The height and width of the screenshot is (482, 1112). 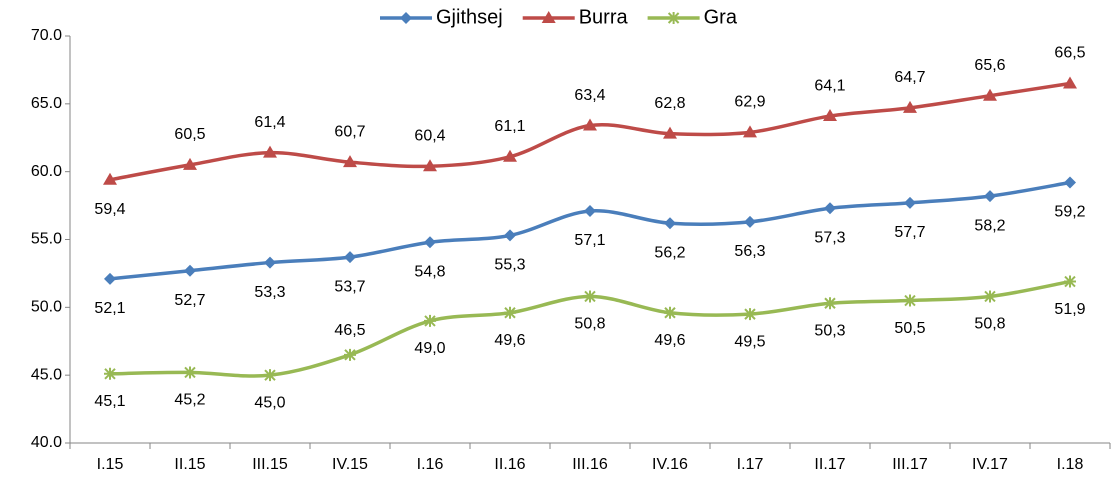 What do you see at coordinates (350, 464) in the screenshot?
I see `x-tick-label: IV.15` at bounding box center [350, 464].